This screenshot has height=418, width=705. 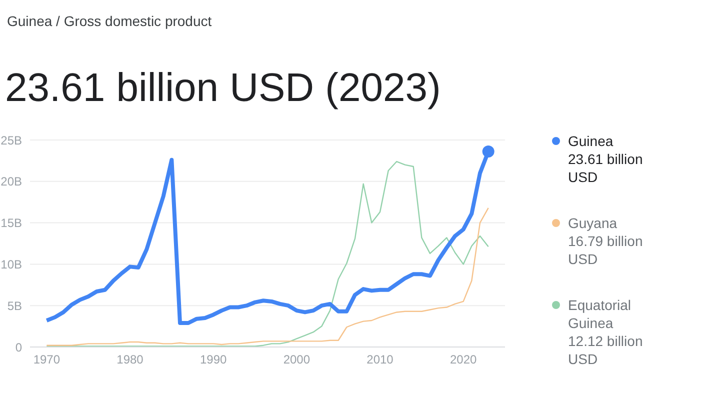 What do you see at coordinates (11, 140) in the screenshot?
I see `y-tick-label: 25B` at bounding box center [11, 140].